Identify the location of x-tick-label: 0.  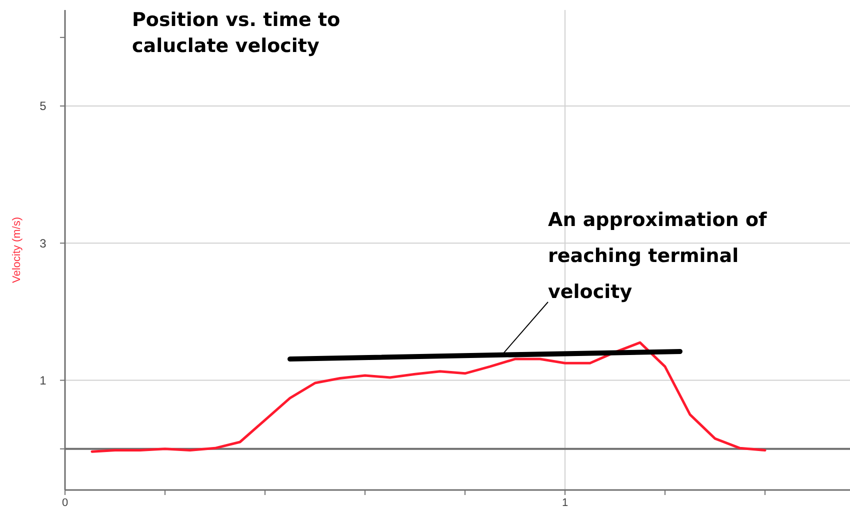
(65, 502).